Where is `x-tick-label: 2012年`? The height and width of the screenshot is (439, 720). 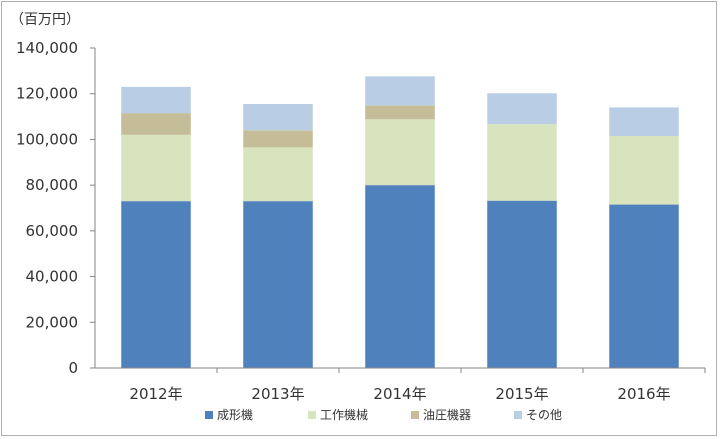 x-tick-label: 2012年 is located at coordinates (155, 394).